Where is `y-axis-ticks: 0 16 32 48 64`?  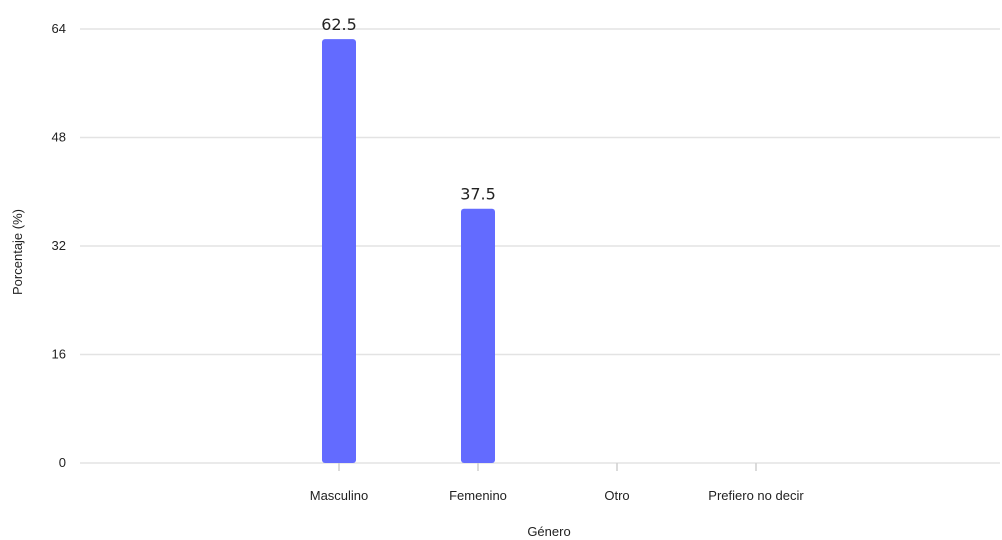 y-axis-ticks: 0 16 32 48 64 is located at coordinates (59, 245).